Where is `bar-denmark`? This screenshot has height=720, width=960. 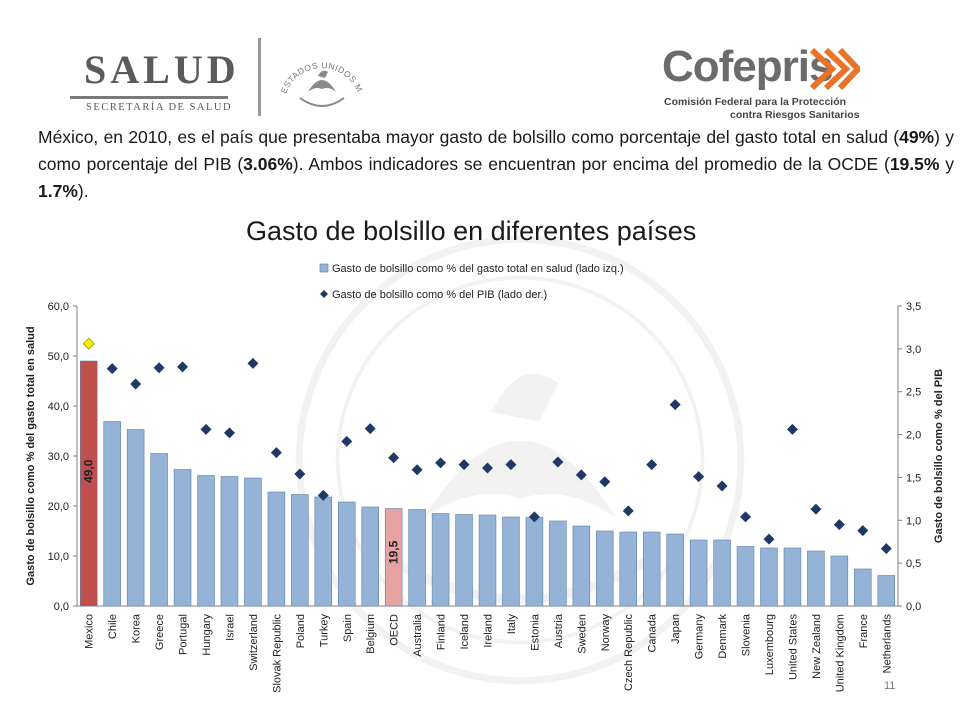
bar-denmark is located at coordinates (722, 573).